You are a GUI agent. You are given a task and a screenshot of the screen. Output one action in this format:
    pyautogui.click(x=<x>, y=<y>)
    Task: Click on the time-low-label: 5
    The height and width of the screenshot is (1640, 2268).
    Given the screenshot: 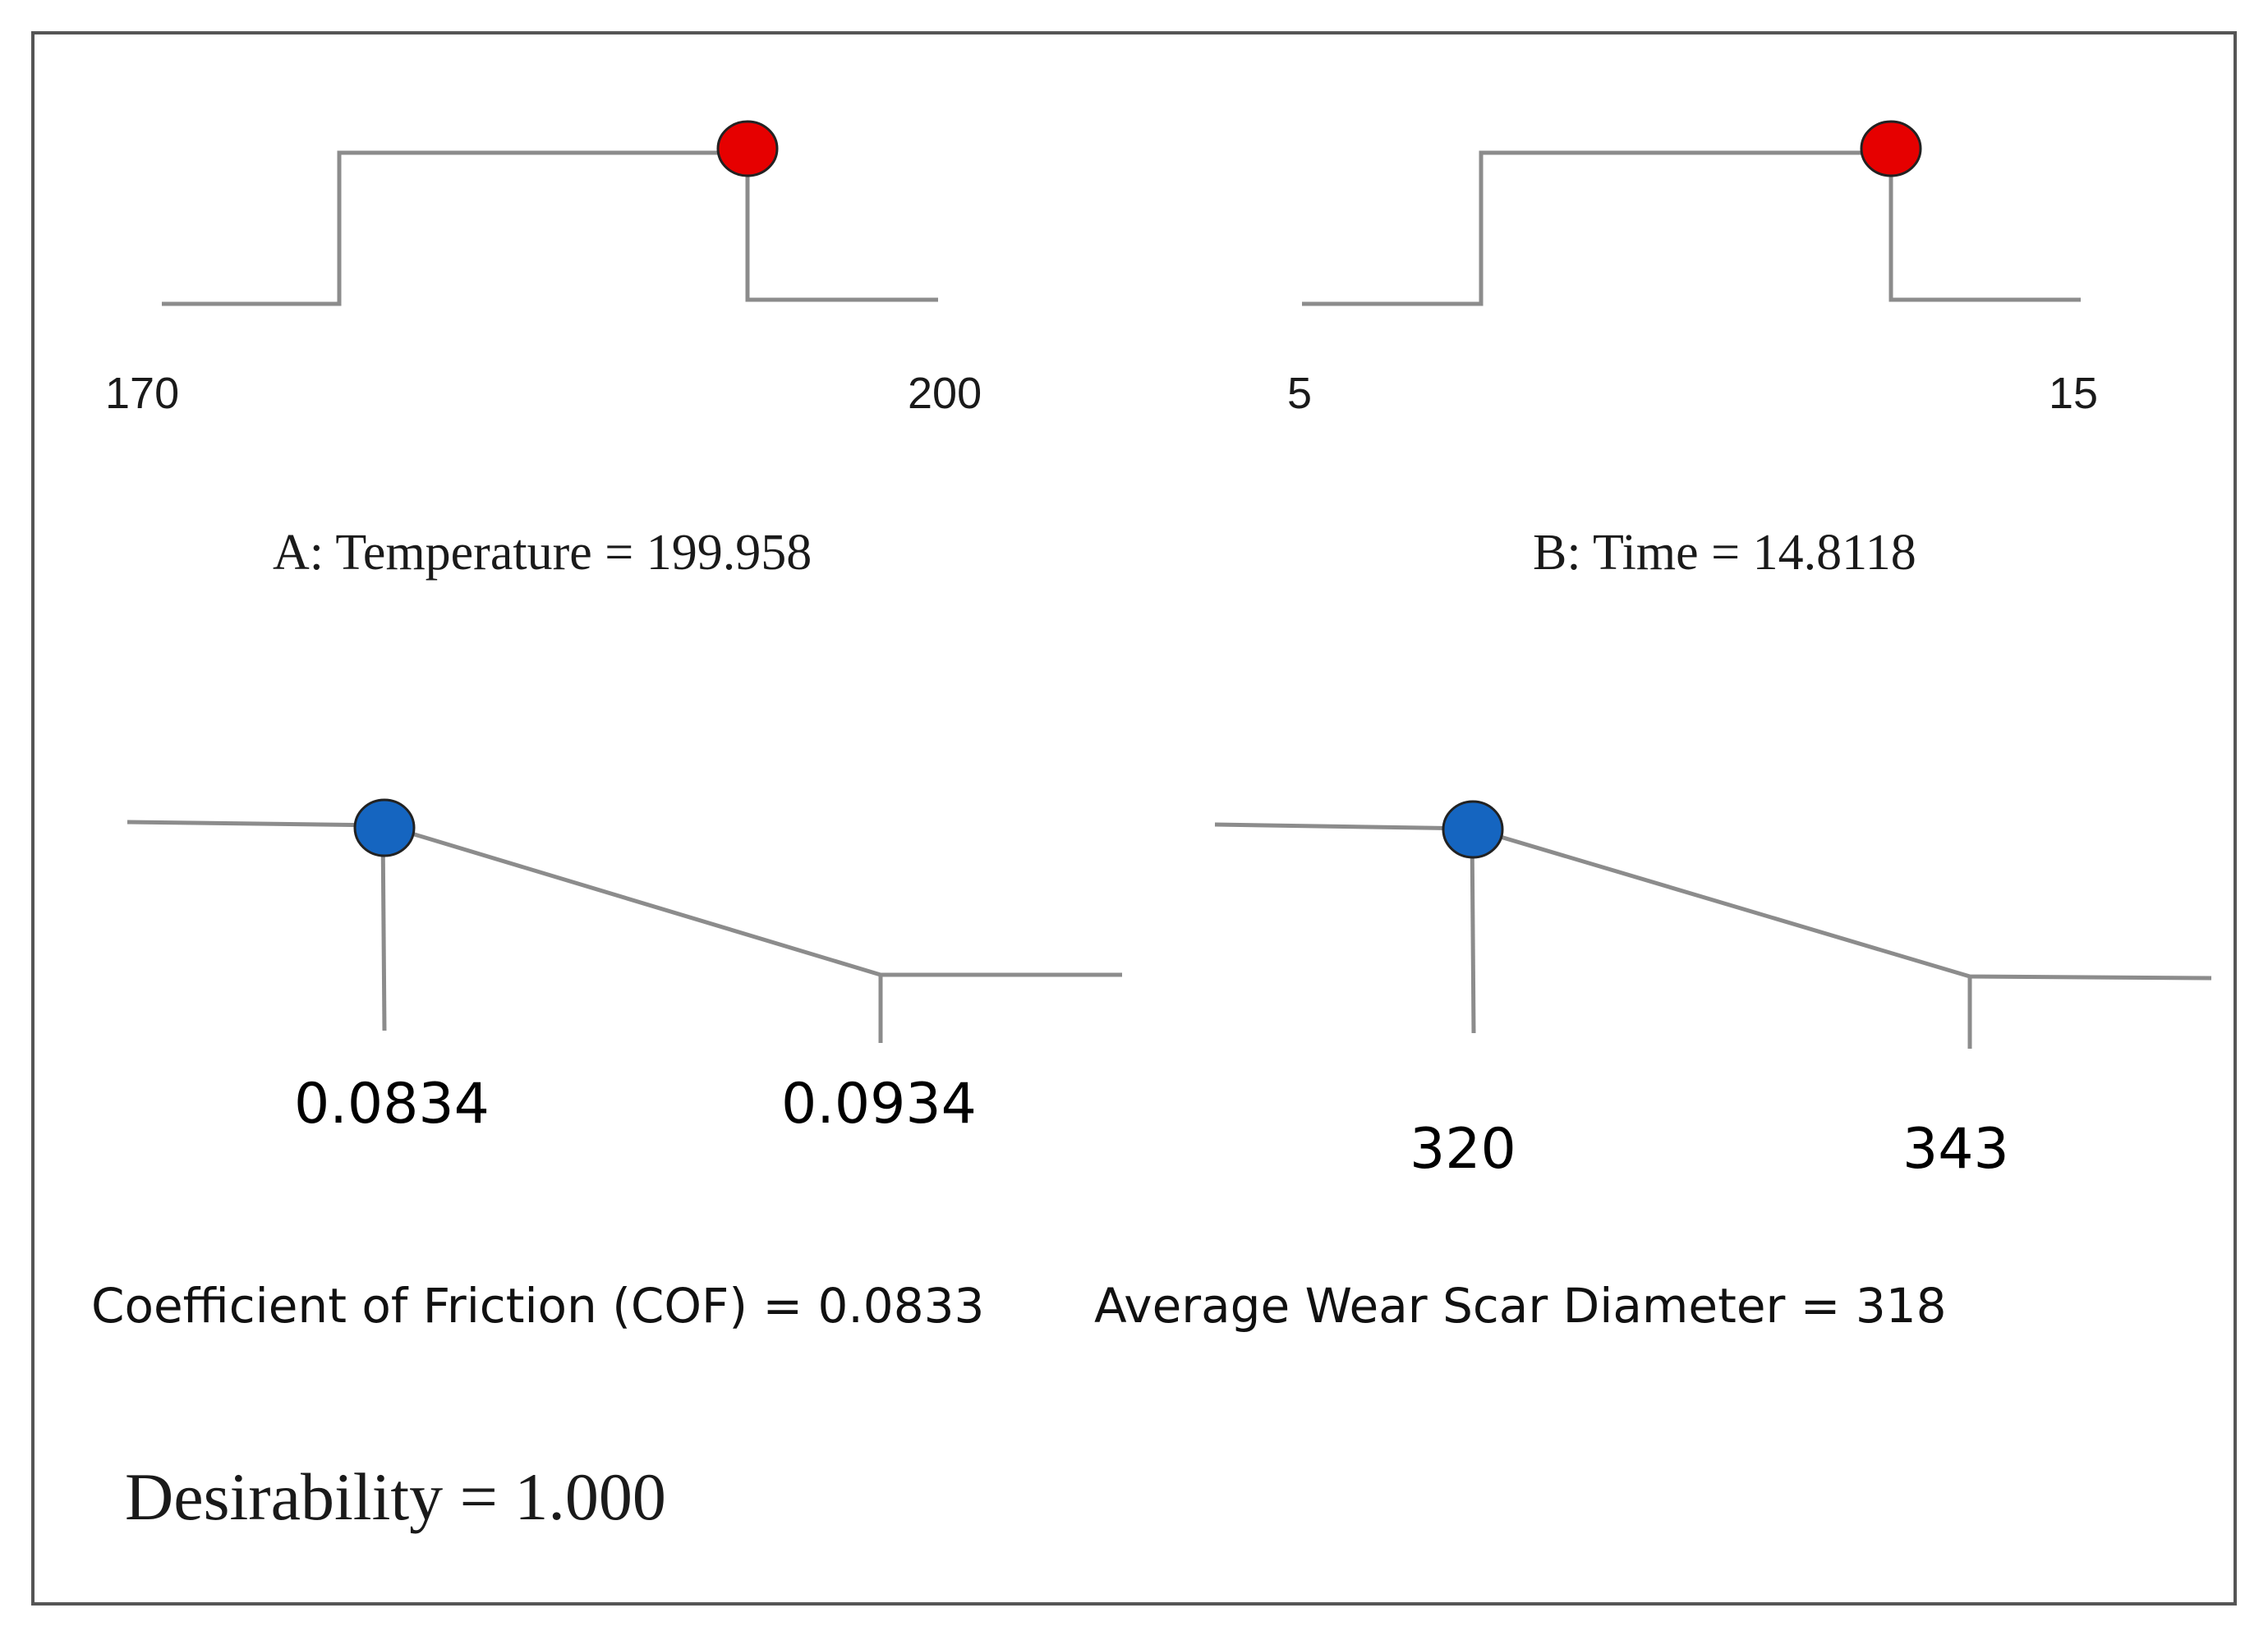 What is the action you would take?
    pyautogui.click(x=1299, y=393)
    